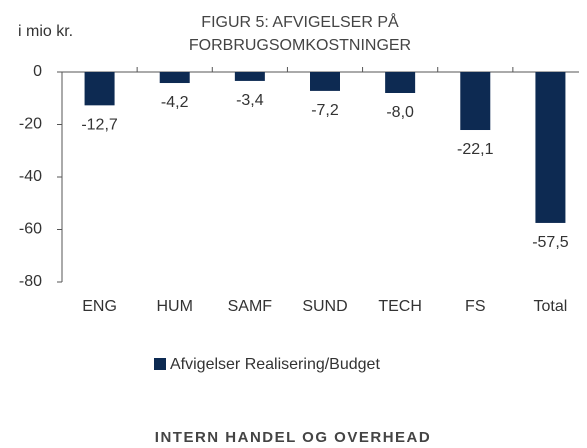  Describe the element at coordinates (325, 110) in the screenshot. I see `data-label: -7,2` at that location.